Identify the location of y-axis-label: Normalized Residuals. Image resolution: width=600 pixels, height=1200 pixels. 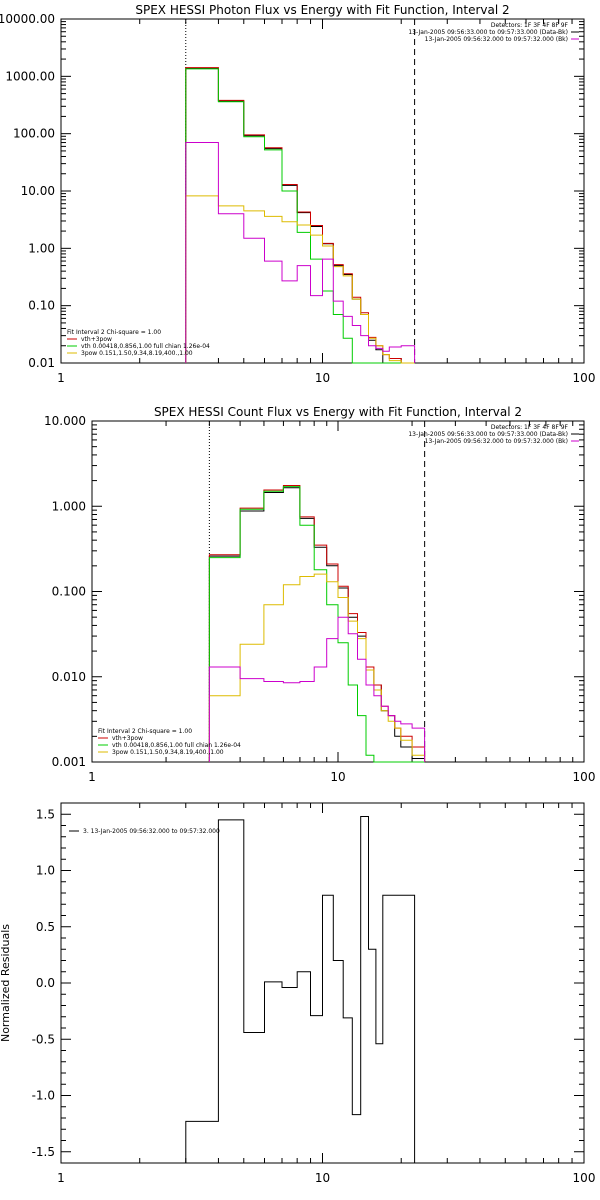
(6, 983).